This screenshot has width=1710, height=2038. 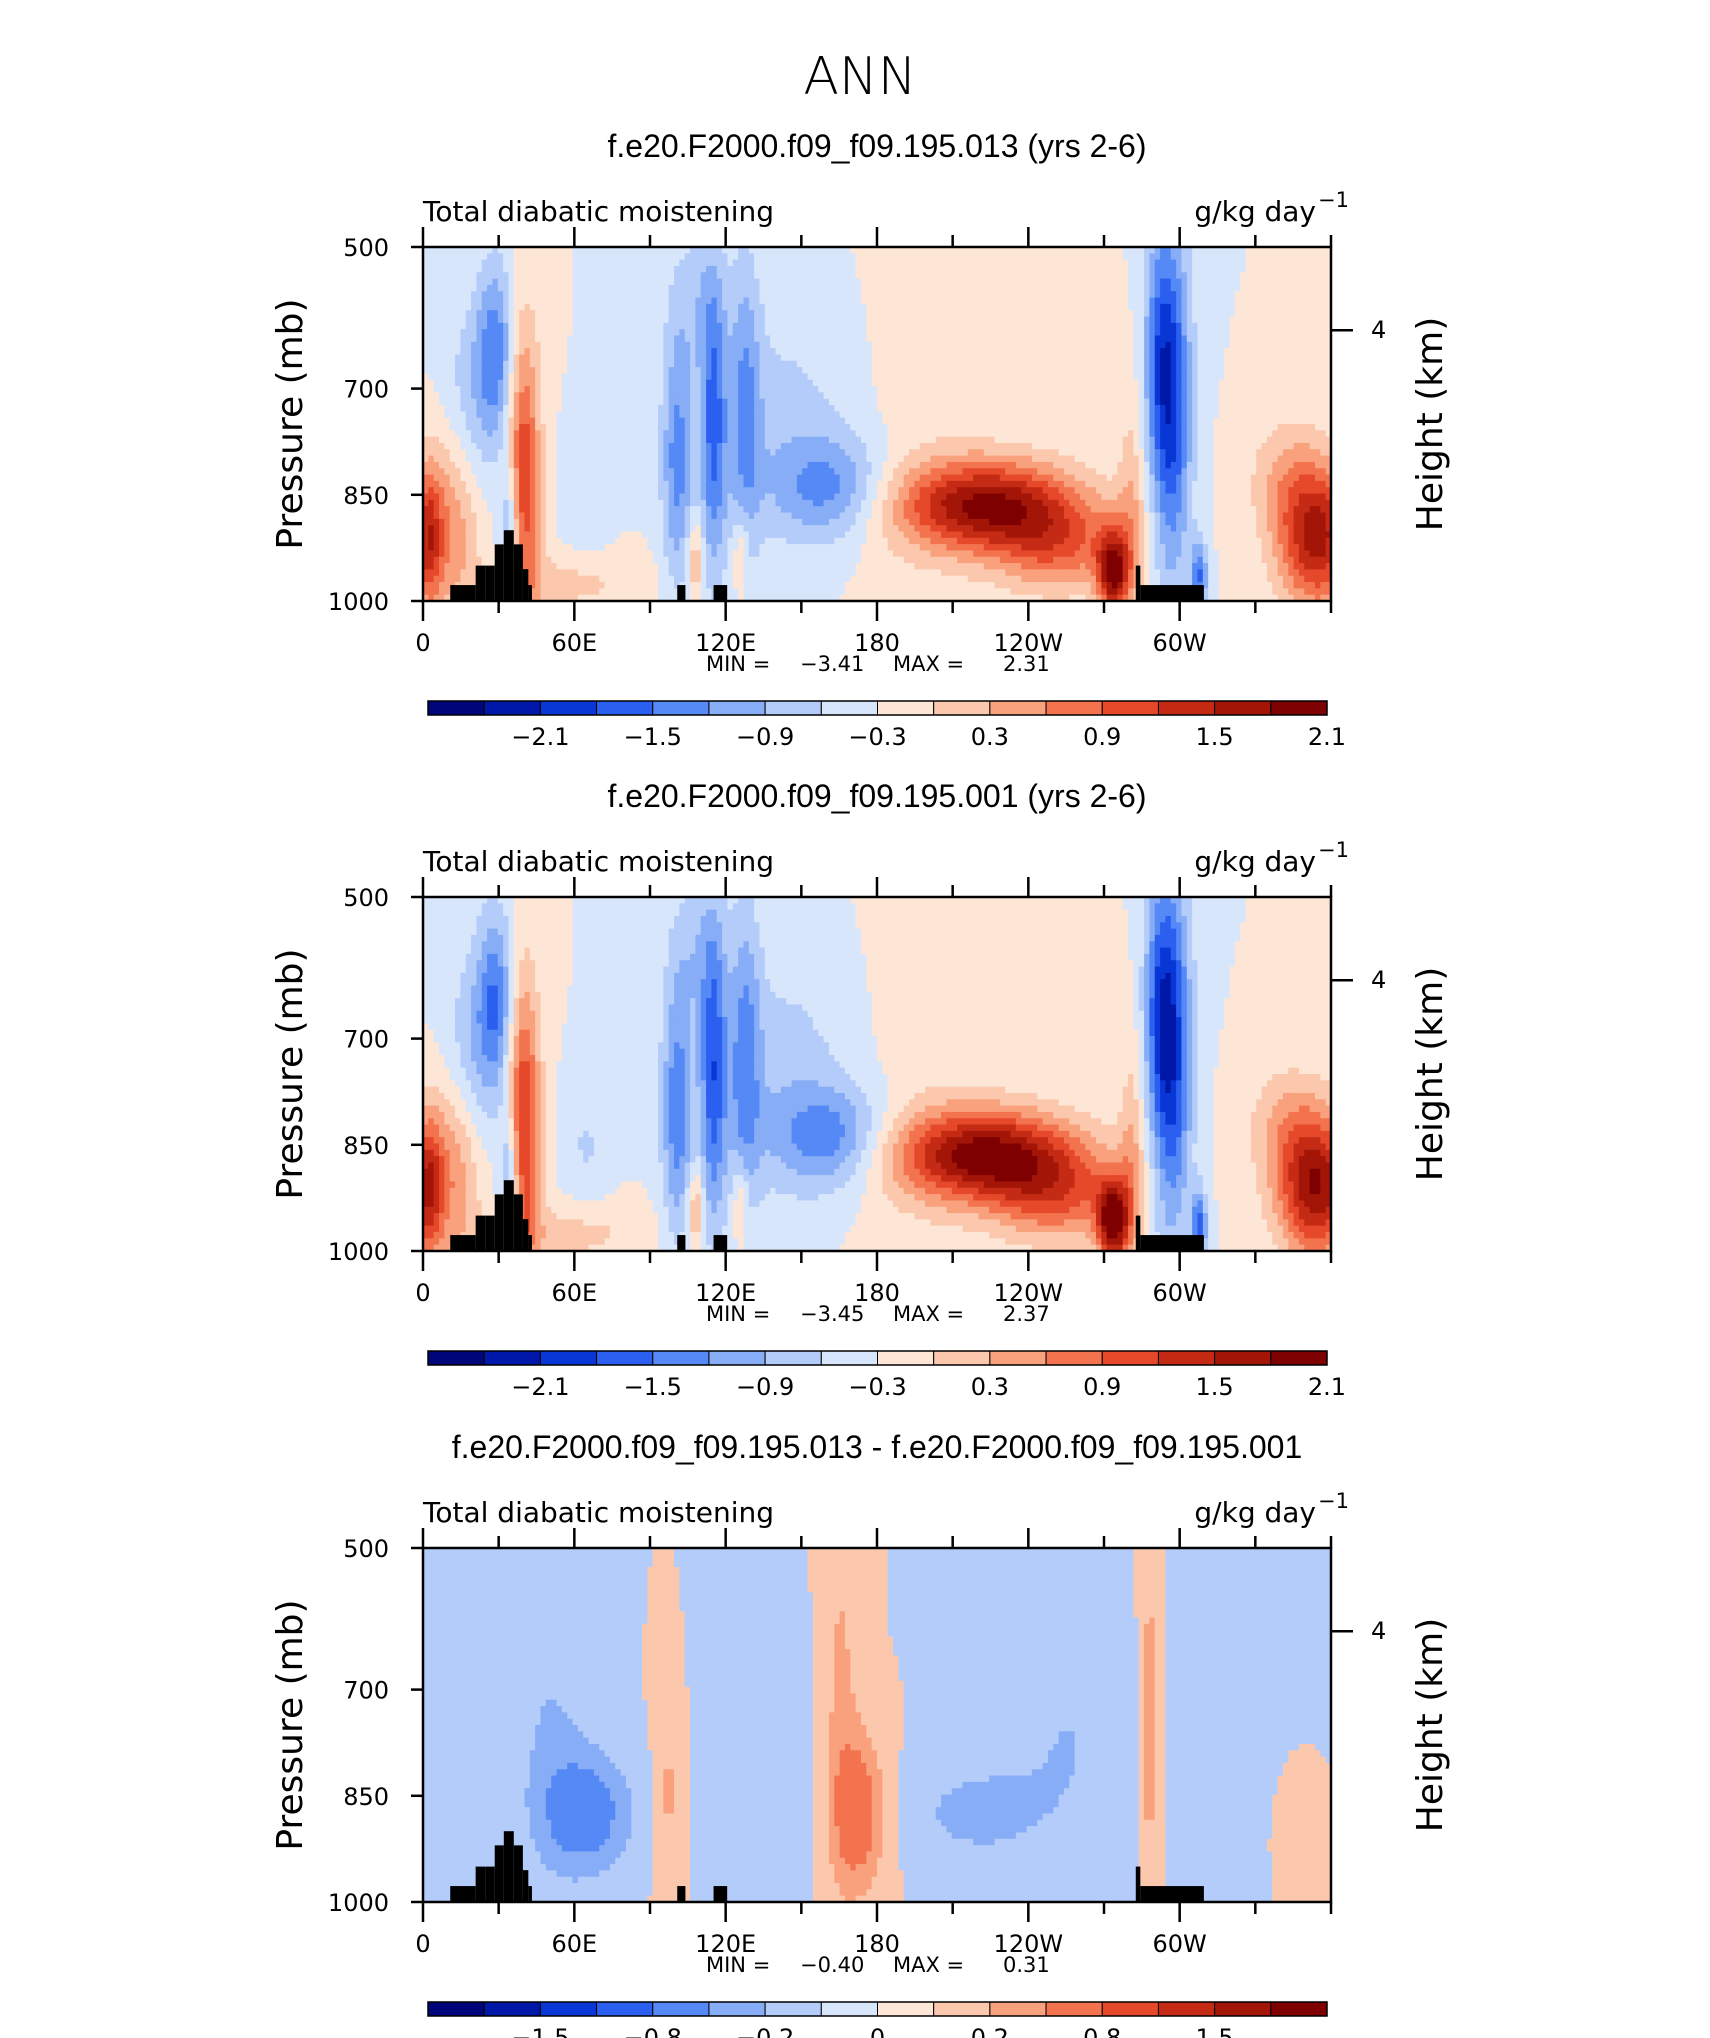 I want to click on colorbar-label: 0.9, so click(x=1102, y=1387).